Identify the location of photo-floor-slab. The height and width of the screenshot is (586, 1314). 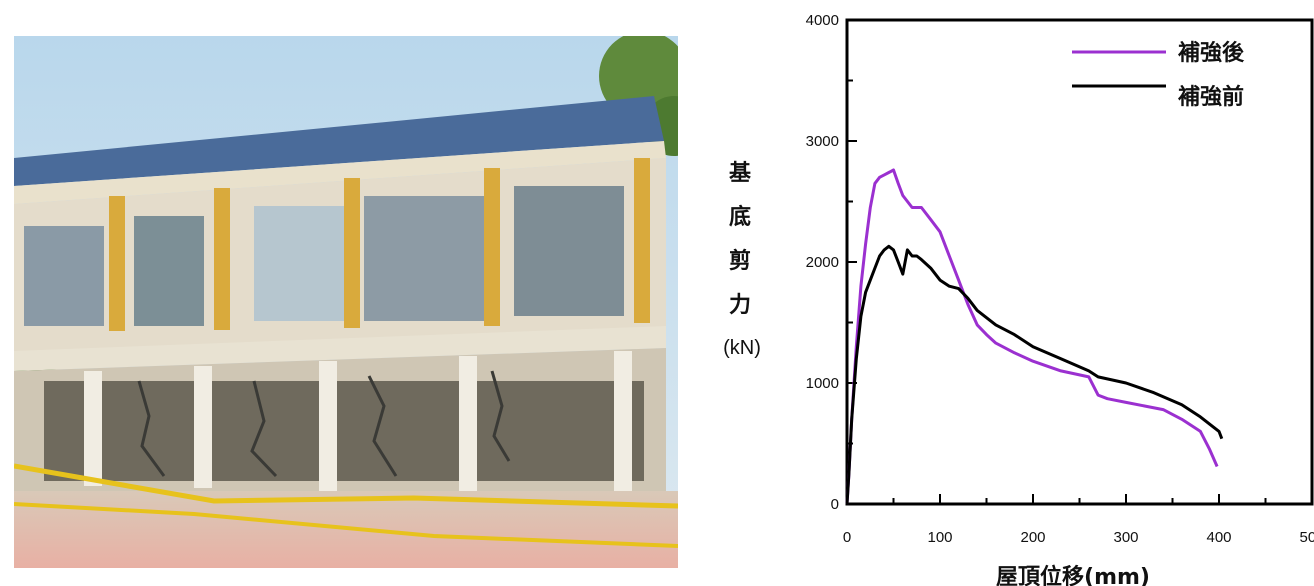
(340, 348).